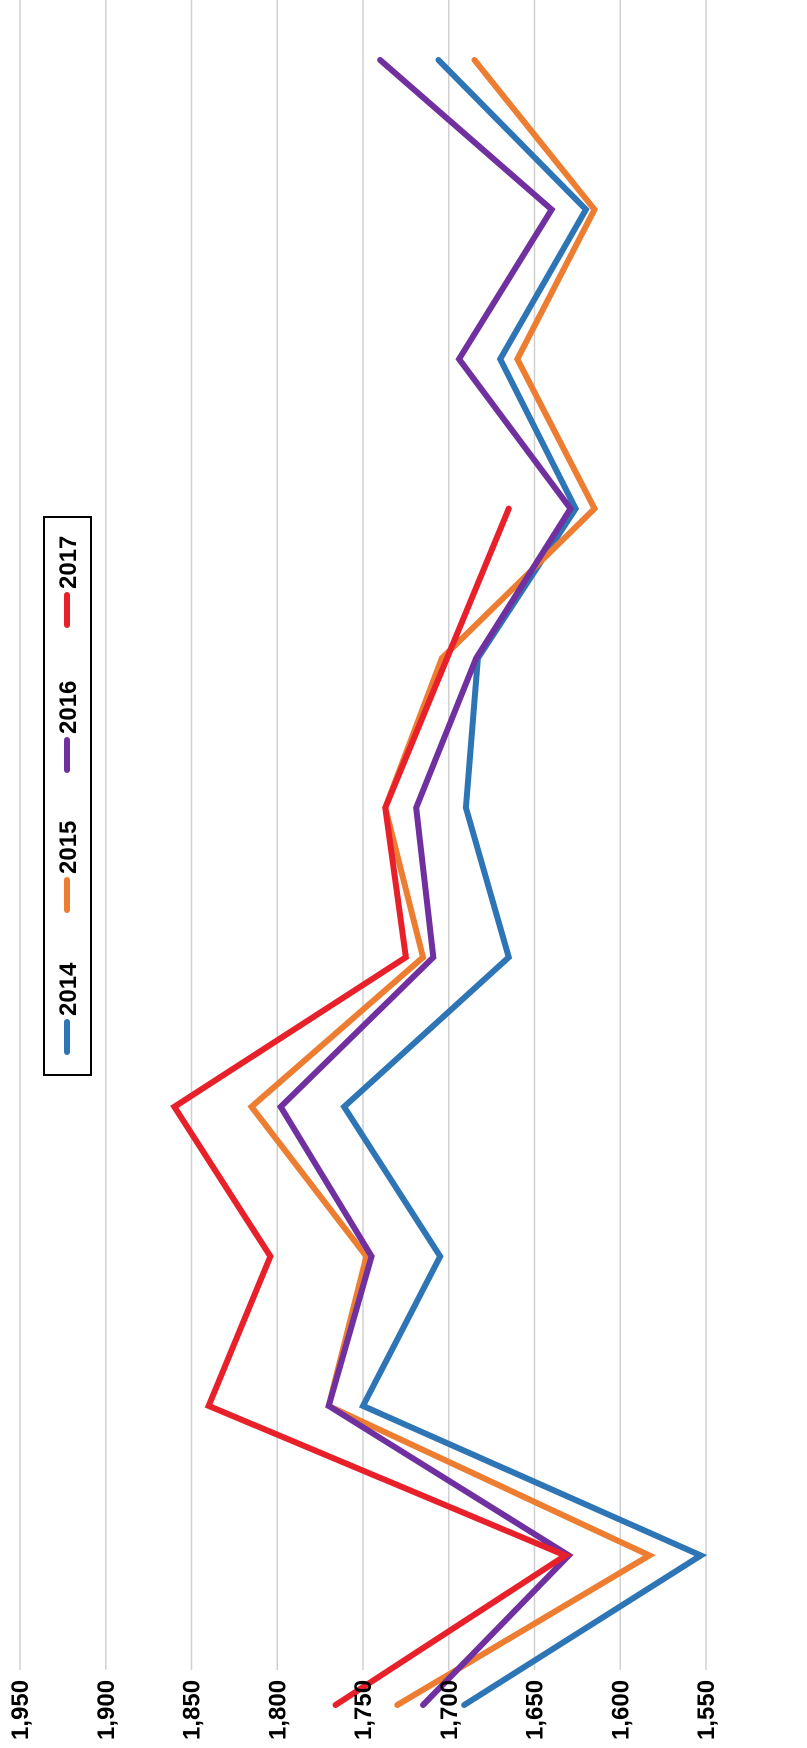 The height and width of the screenshot is (1748, 807). Describe the element at coordinates (68, 562) in the screenshot. I see `legend-label-2017: 2017` at that location.